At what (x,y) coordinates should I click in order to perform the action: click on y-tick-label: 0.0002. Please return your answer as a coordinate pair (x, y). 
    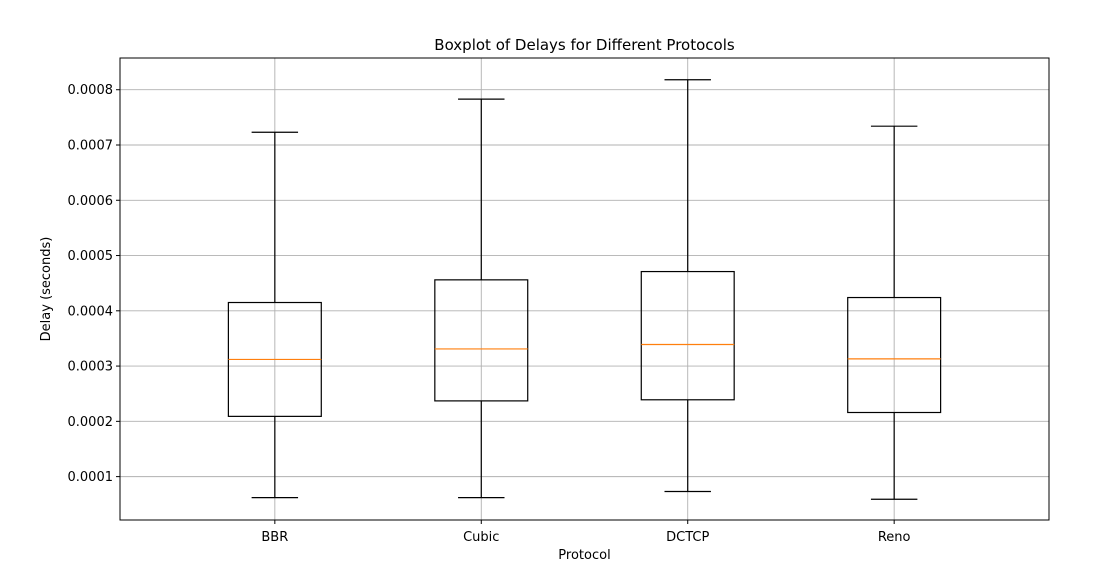
    Looking at the image, I should click on (91, 422).